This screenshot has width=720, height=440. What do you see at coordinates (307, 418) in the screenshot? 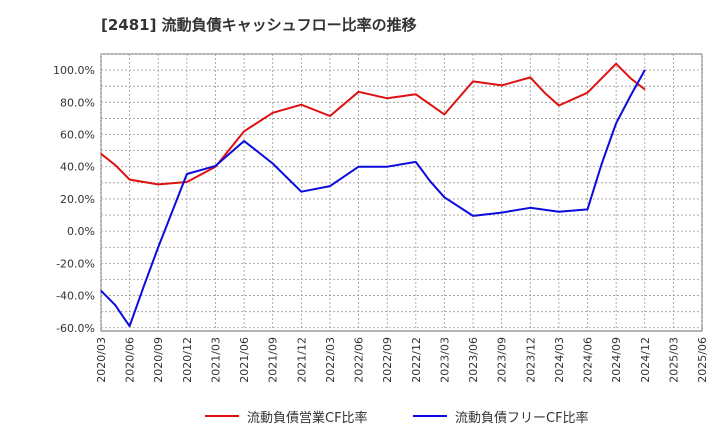
I see `legend-label-operating-cf: 流動負債営業CF比率` at bounding box center [307, 418].